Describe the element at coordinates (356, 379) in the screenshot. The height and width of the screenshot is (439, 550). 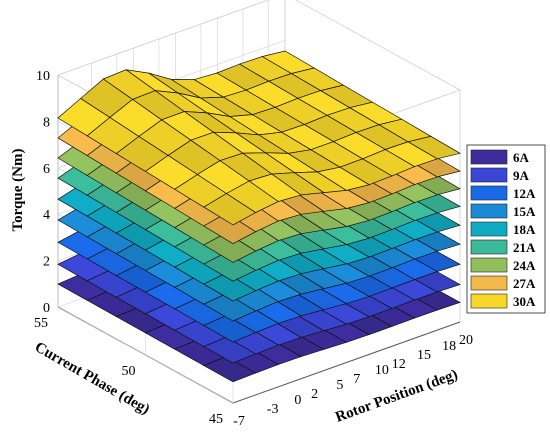
I see `x-tick-label: 7` at that location.